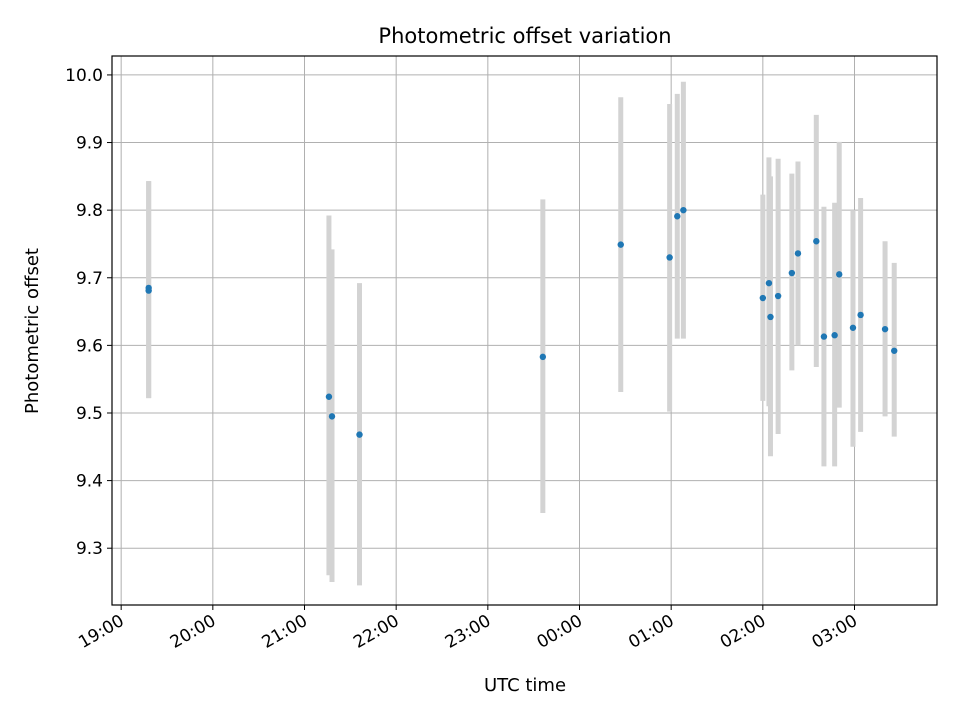  Describe the element at coordinates (524, 36) in the screenshot. I see `chart-title: Photometric offset variation` at that location.